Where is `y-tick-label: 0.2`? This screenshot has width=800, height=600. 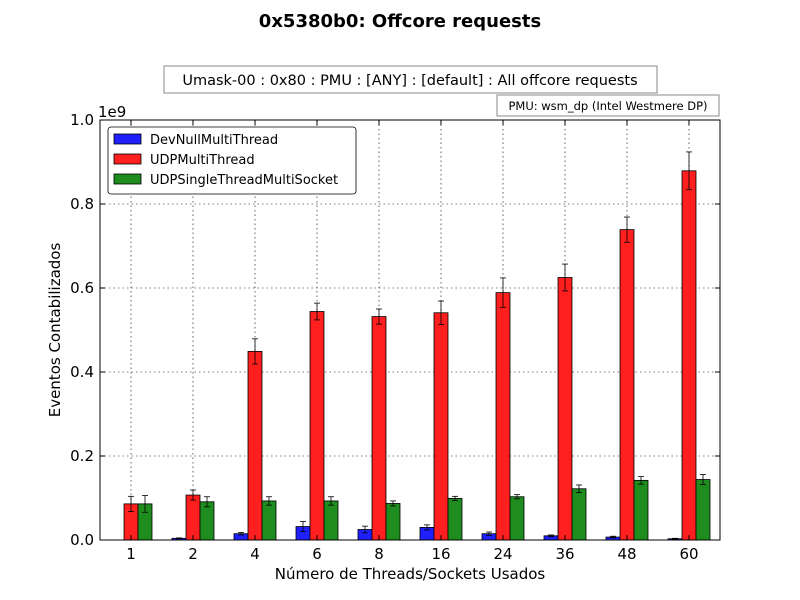 y-tick-label: 0.2 is located at coordinates (82, 456).